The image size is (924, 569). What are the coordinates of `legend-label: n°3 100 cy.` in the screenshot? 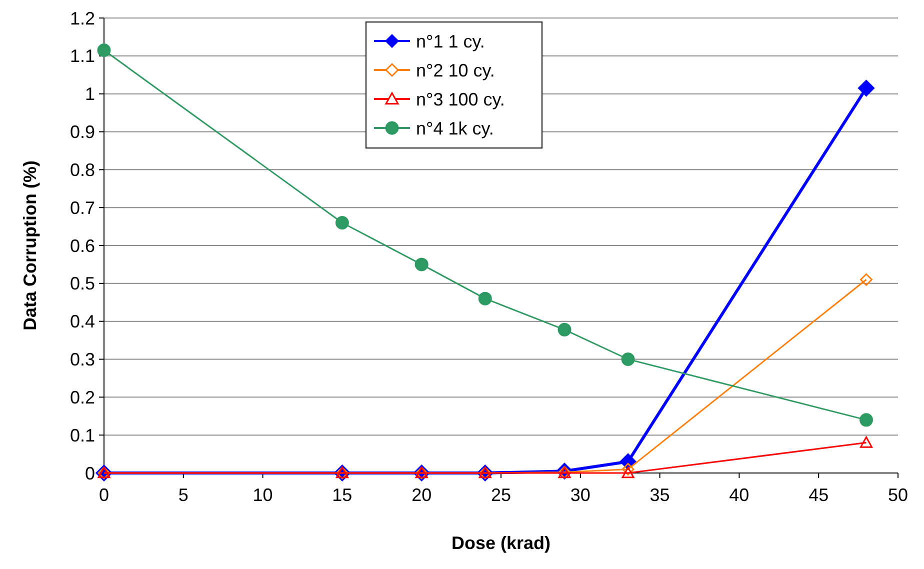 It's located at (460, 99).